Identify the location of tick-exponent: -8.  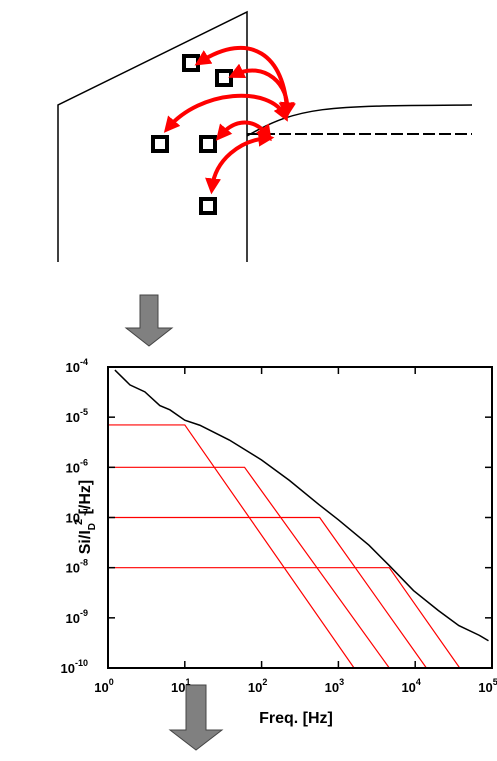
(84, 563).